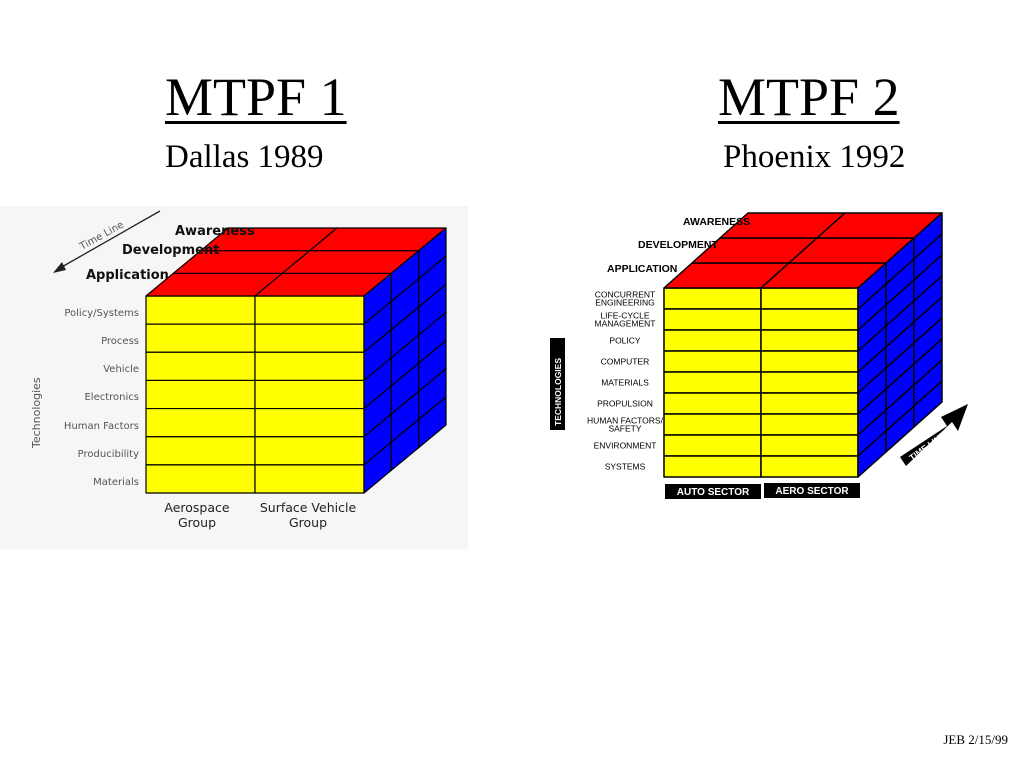  I want to click on mtpf1-level-application: Application, so click(127, 275).